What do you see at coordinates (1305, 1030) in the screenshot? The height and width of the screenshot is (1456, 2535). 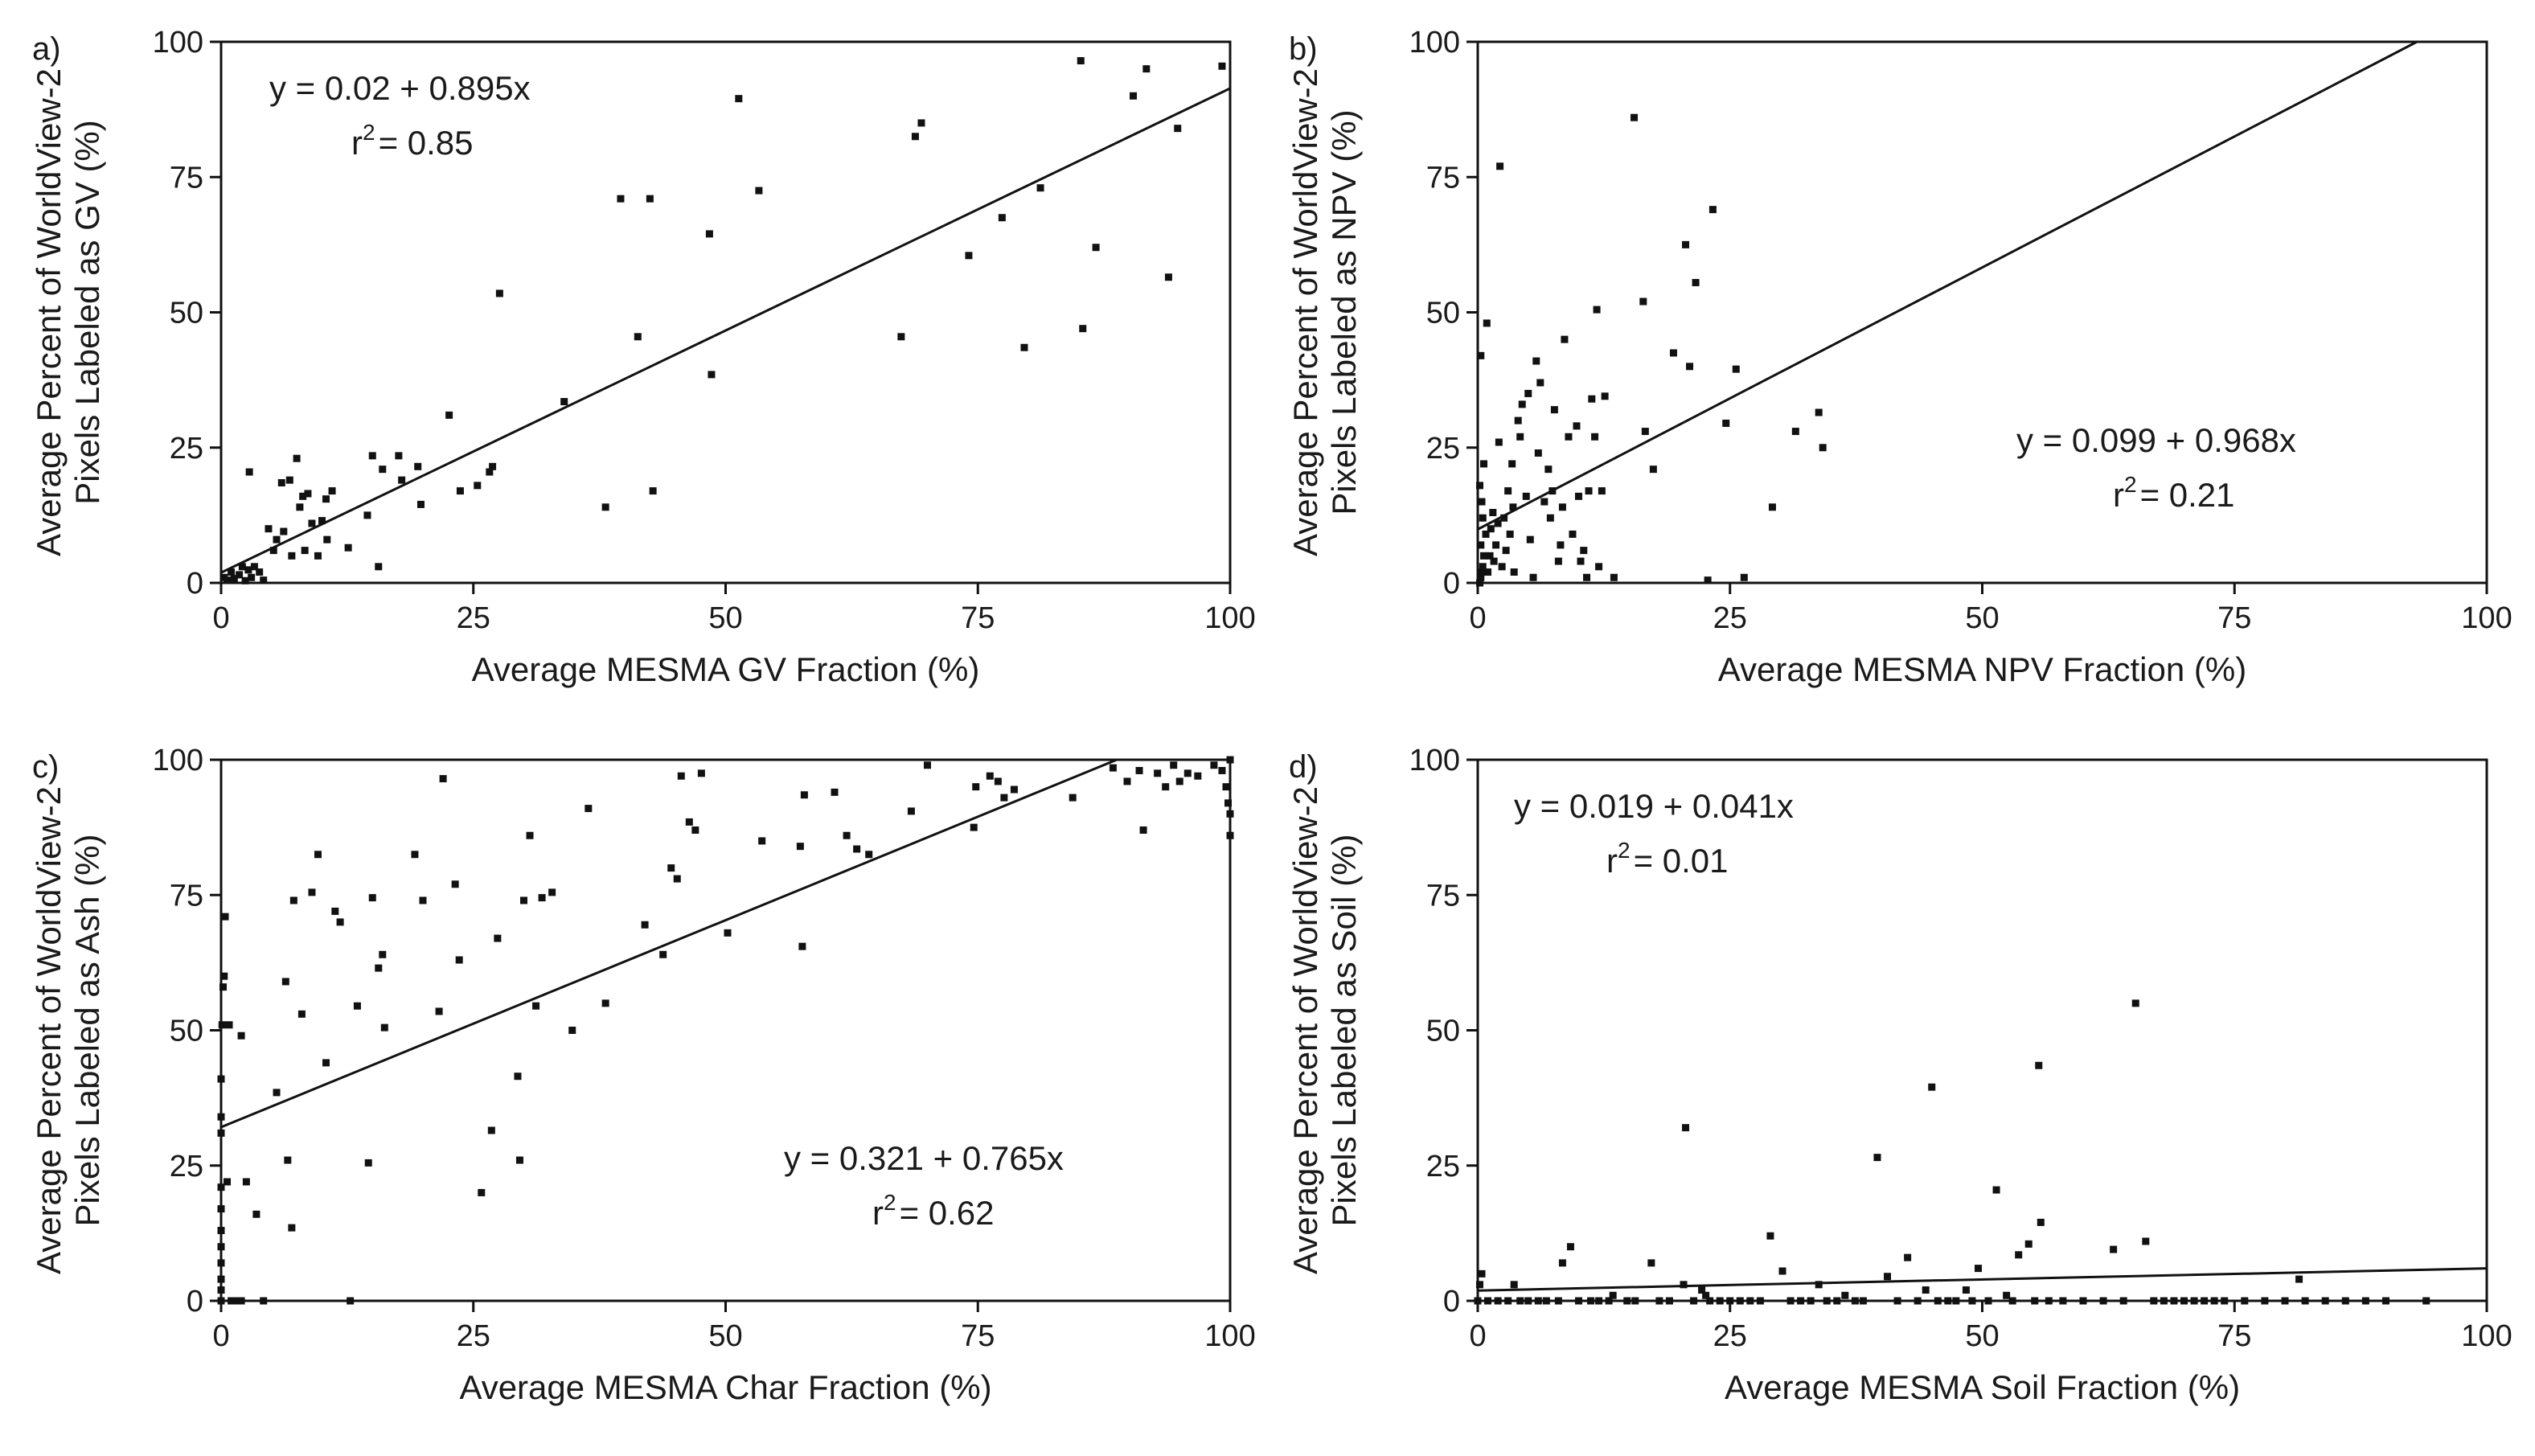 I see `y-axis-label-line1: Average Percent of WorldView-2` at bounding box center [1305, 1030].